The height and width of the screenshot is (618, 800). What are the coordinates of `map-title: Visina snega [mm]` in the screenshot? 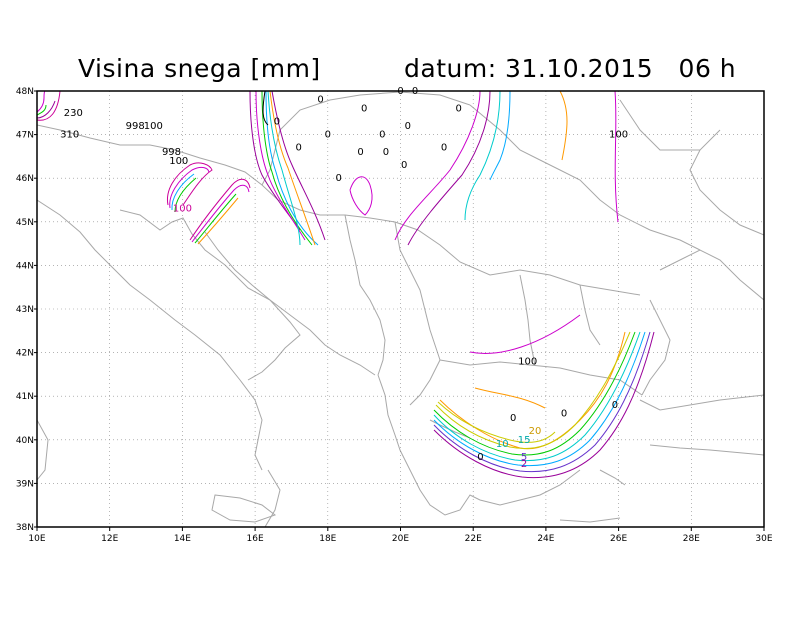 It's located at (199, 68).